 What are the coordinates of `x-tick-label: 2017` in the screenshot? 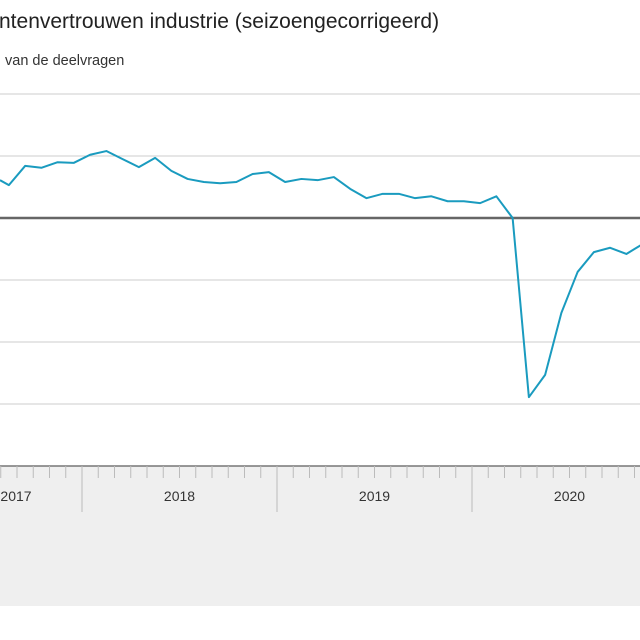 It's located at (15, 496).